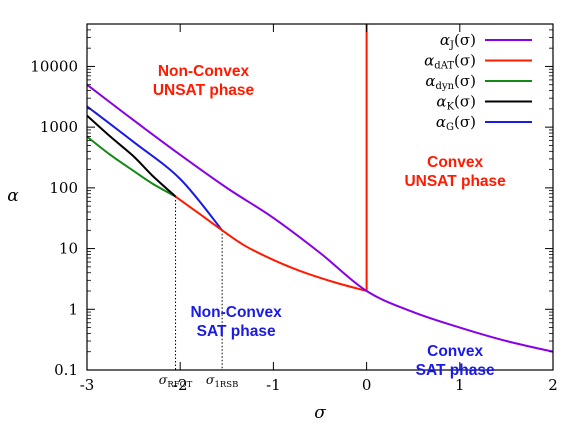 The width and height of the screenshot is (569, 427). Describe the element at coordinates (59, 127) in the screenshot. I see `y-tick-label: 1000` at that location.